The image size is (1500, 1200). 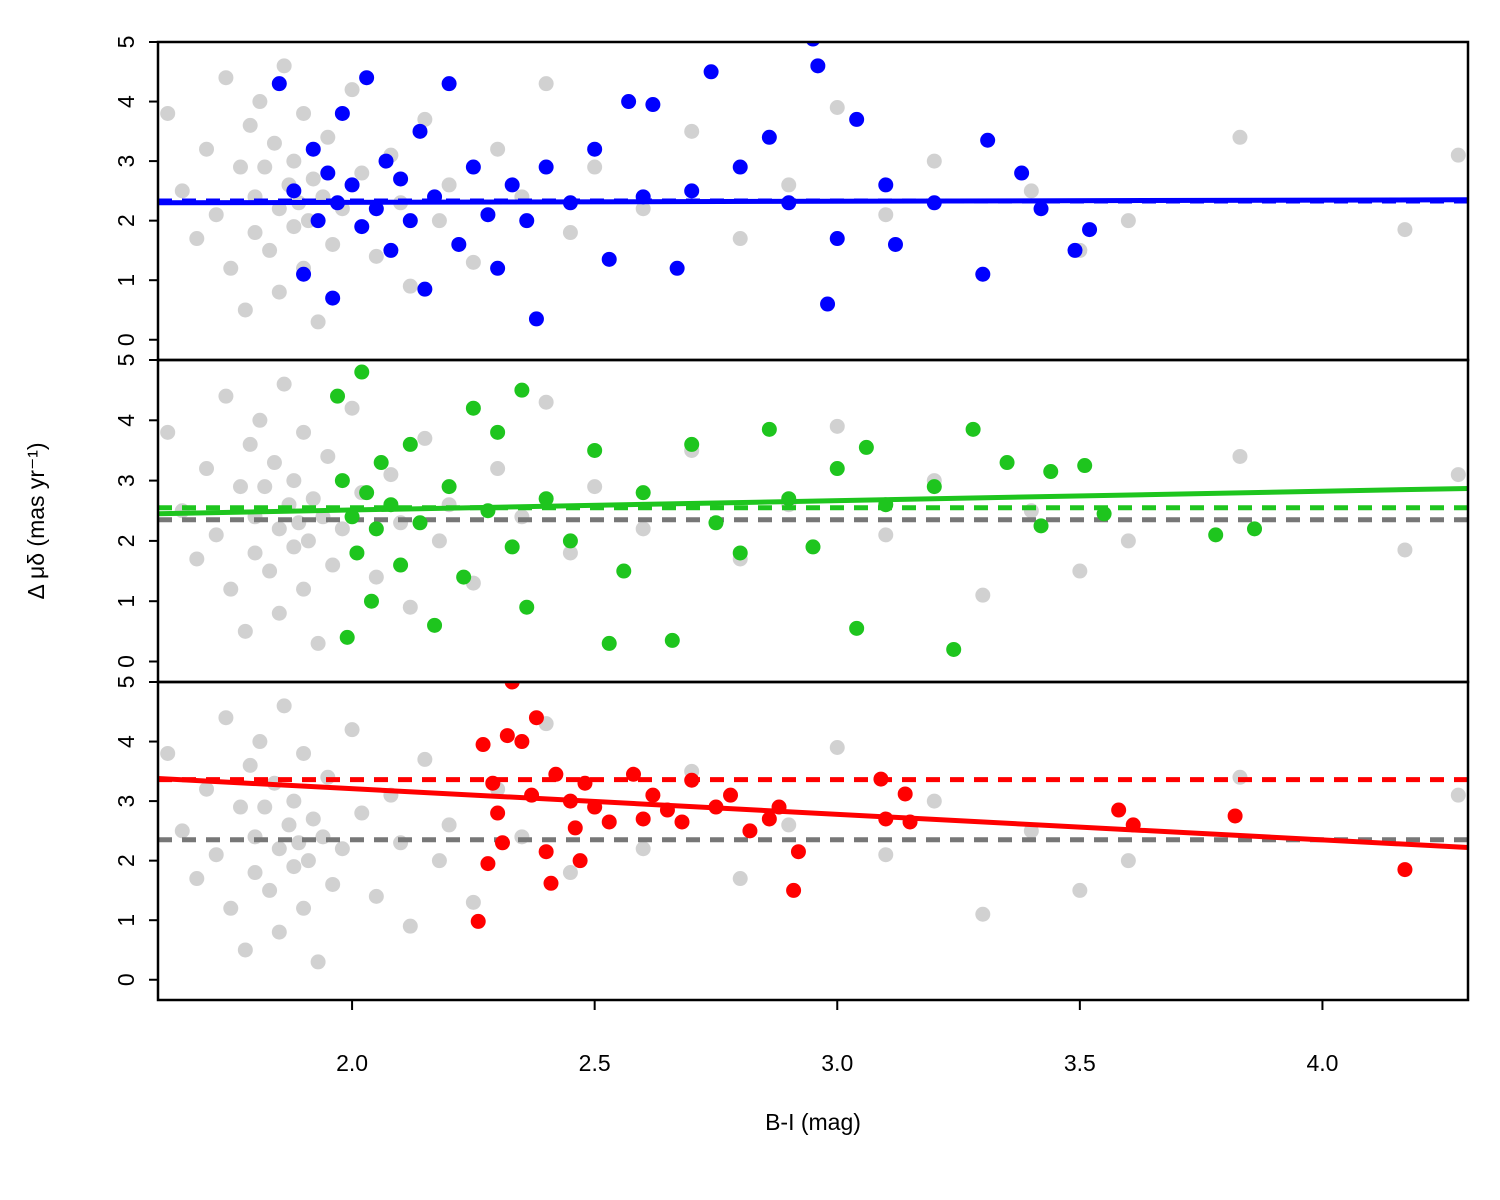 What do you see at coordinates (126, 661) in the screenshot?
I see `y-tick-label: 0` at bounding box center [126, 661].